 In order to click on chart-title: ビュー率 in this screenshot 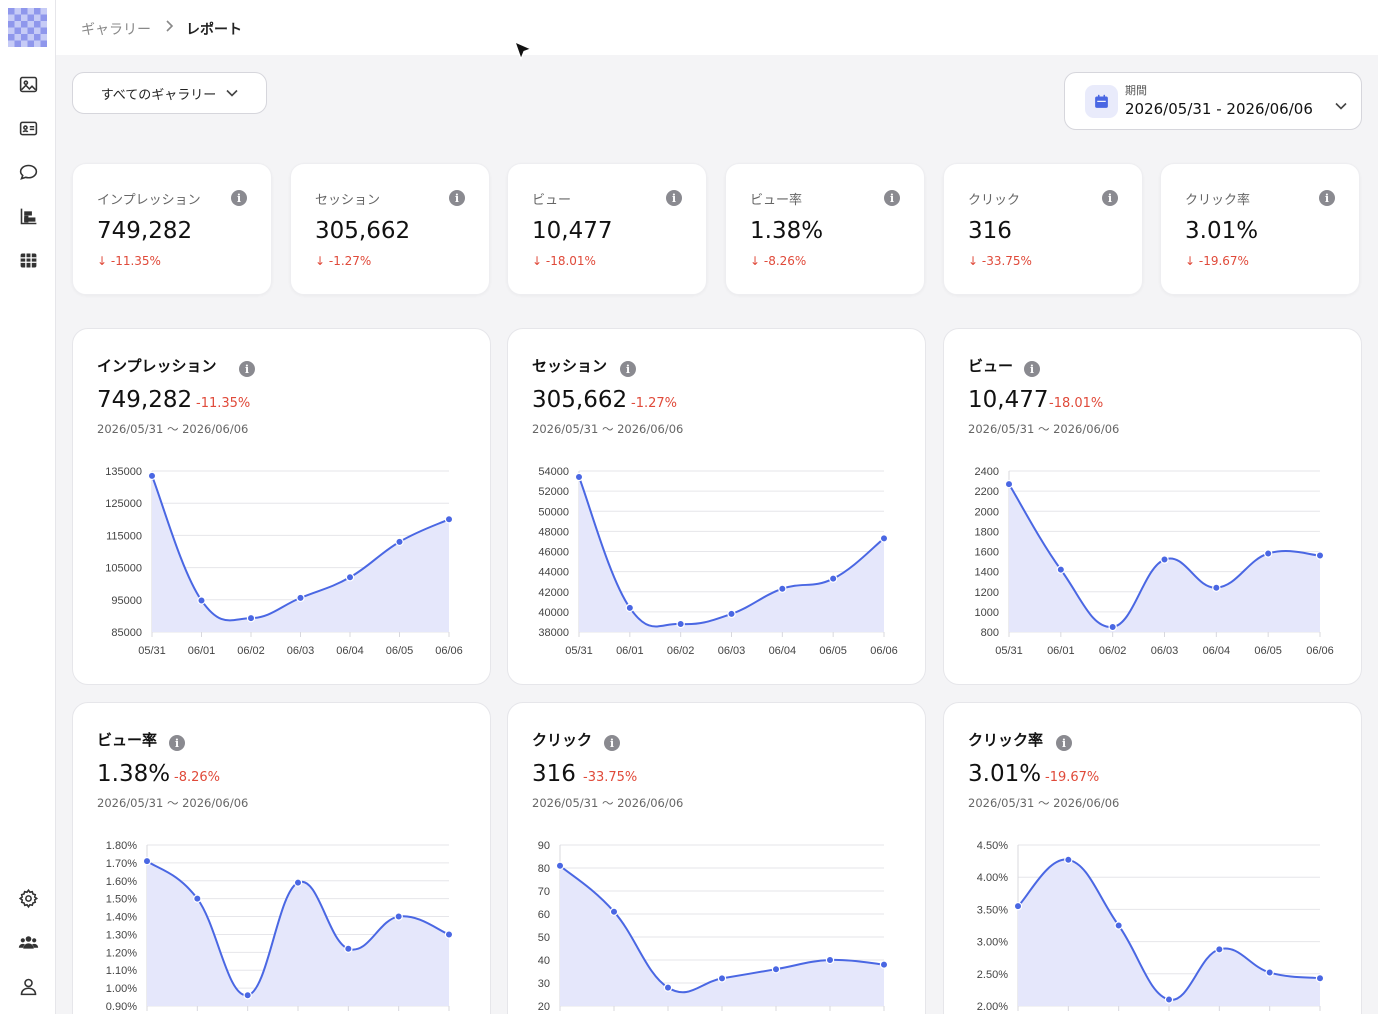, I will do `click(127, 740)`.